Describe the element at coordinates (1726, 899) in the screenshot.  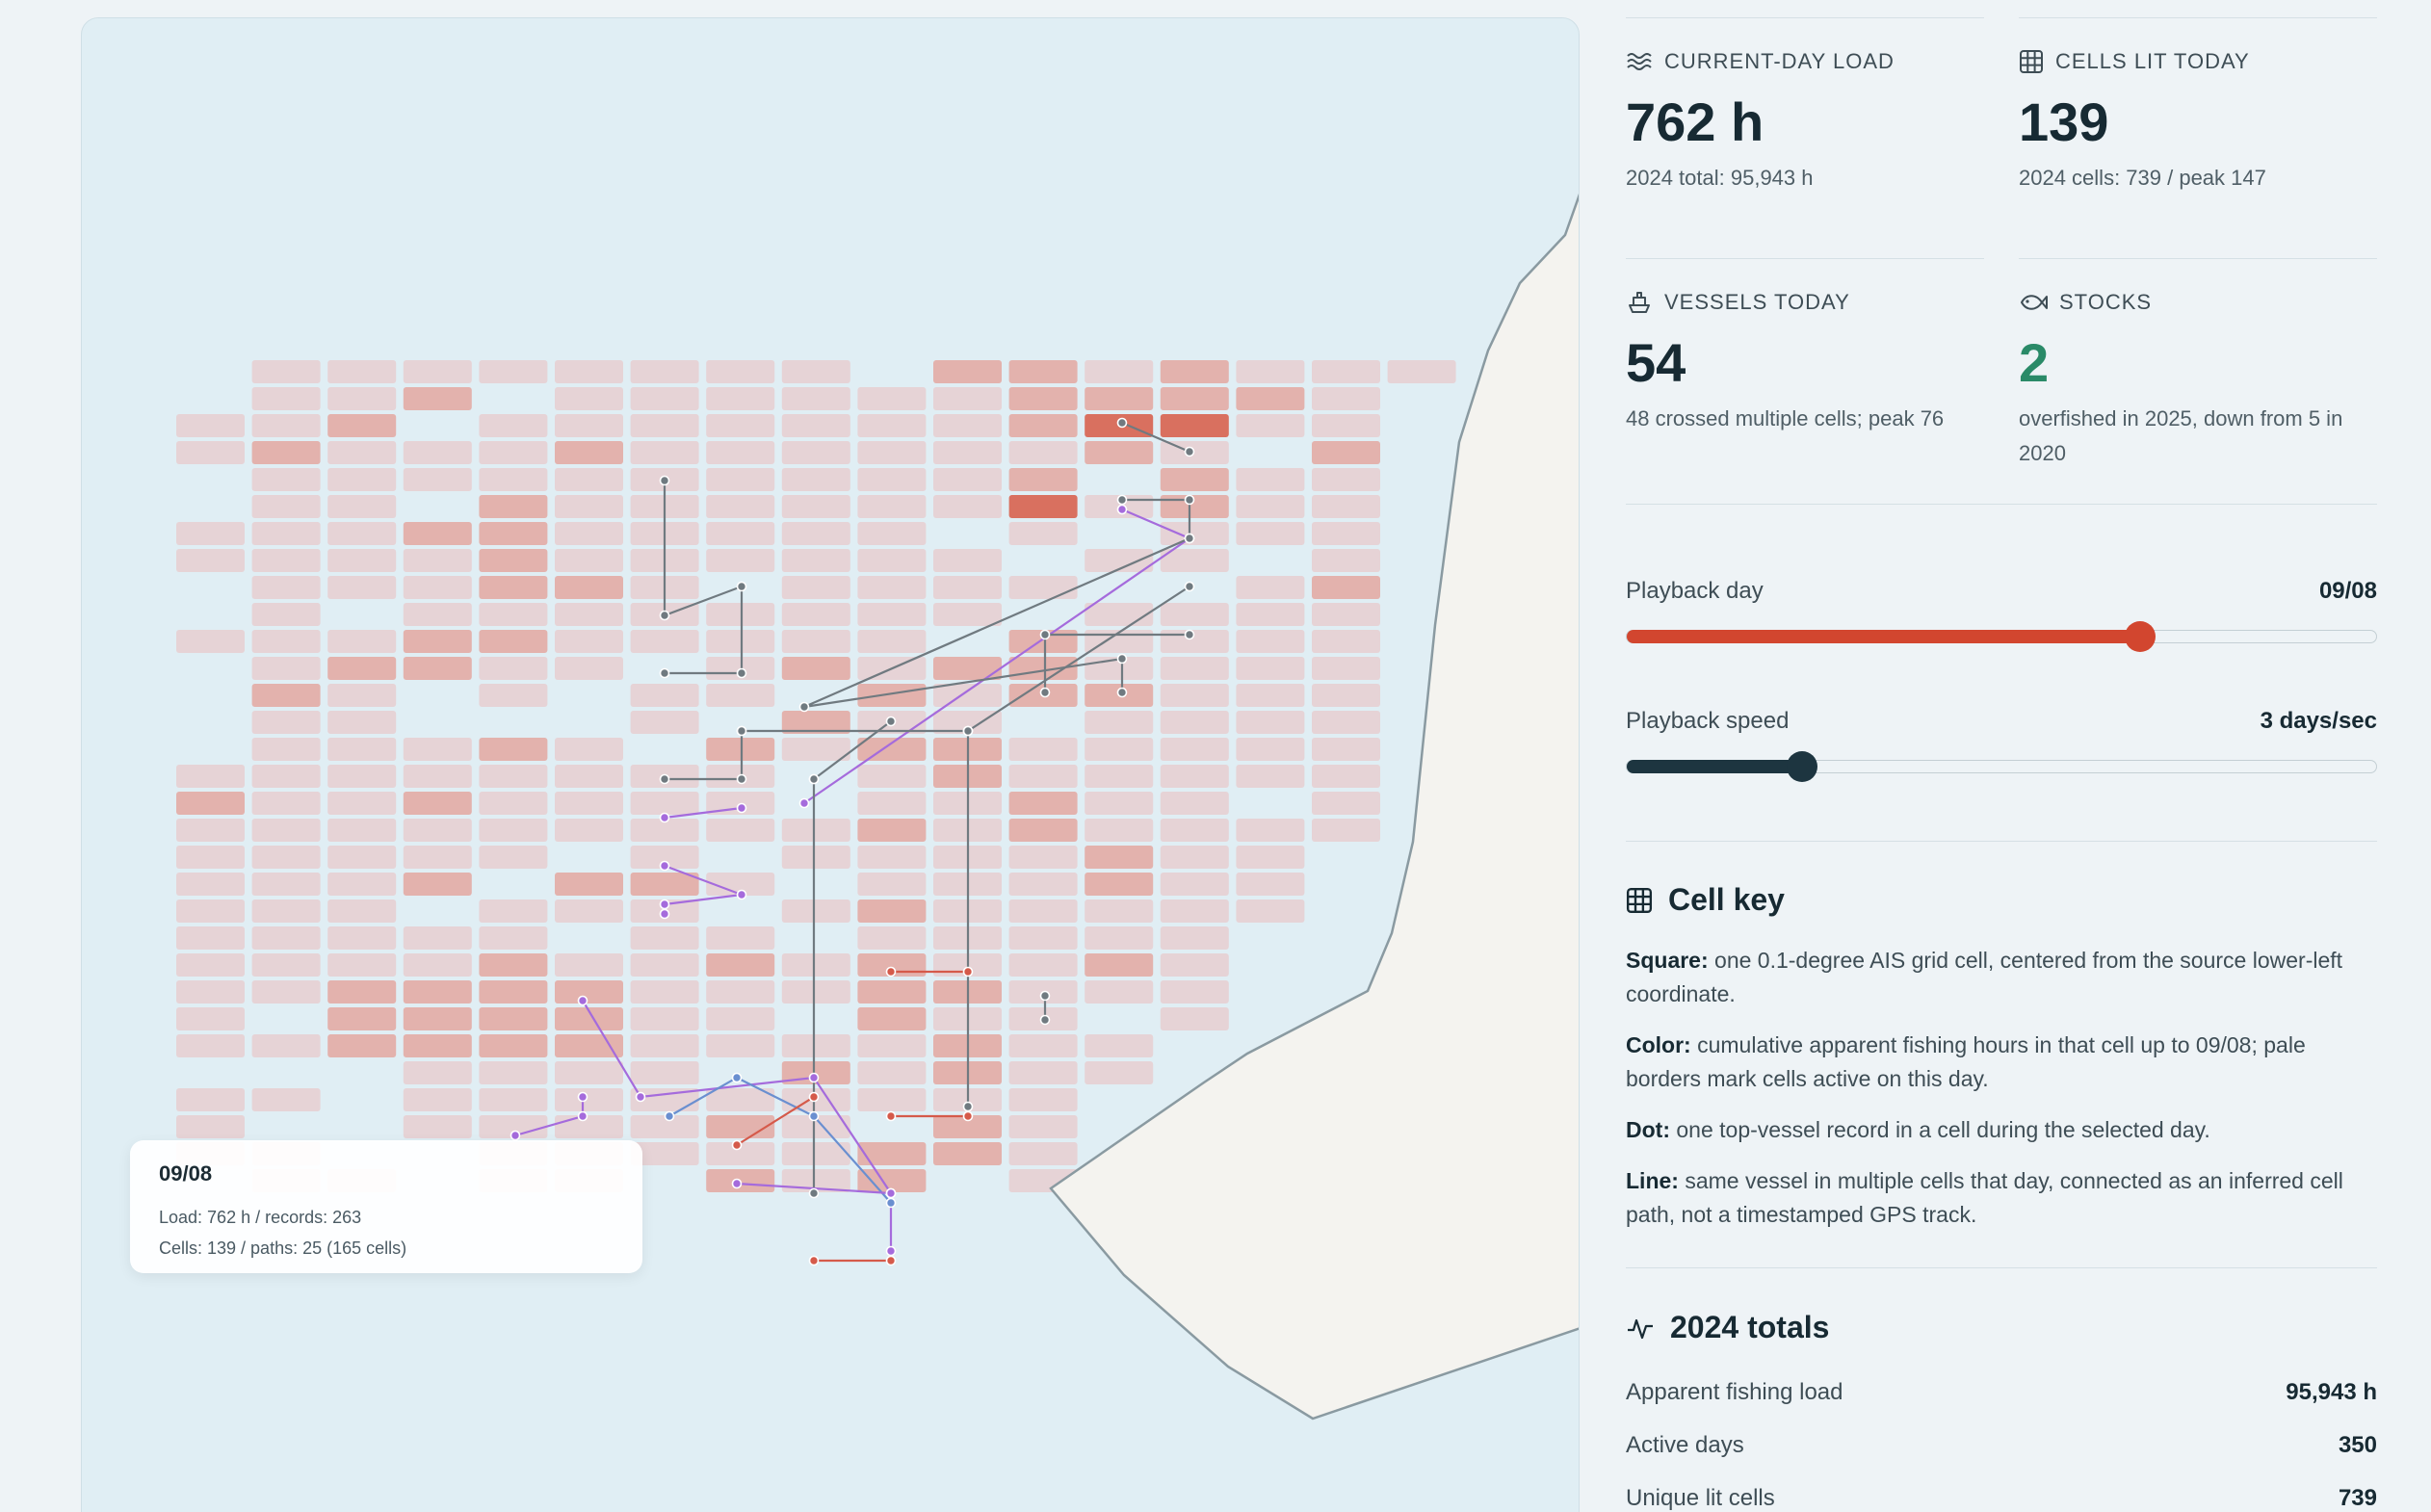
I see `cell-key-title: Cell key` at that location.